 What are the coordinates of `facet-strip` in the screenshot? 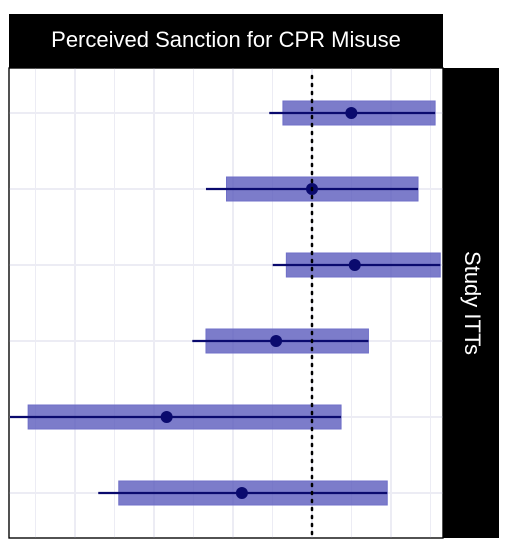 It's located at (471, 303).